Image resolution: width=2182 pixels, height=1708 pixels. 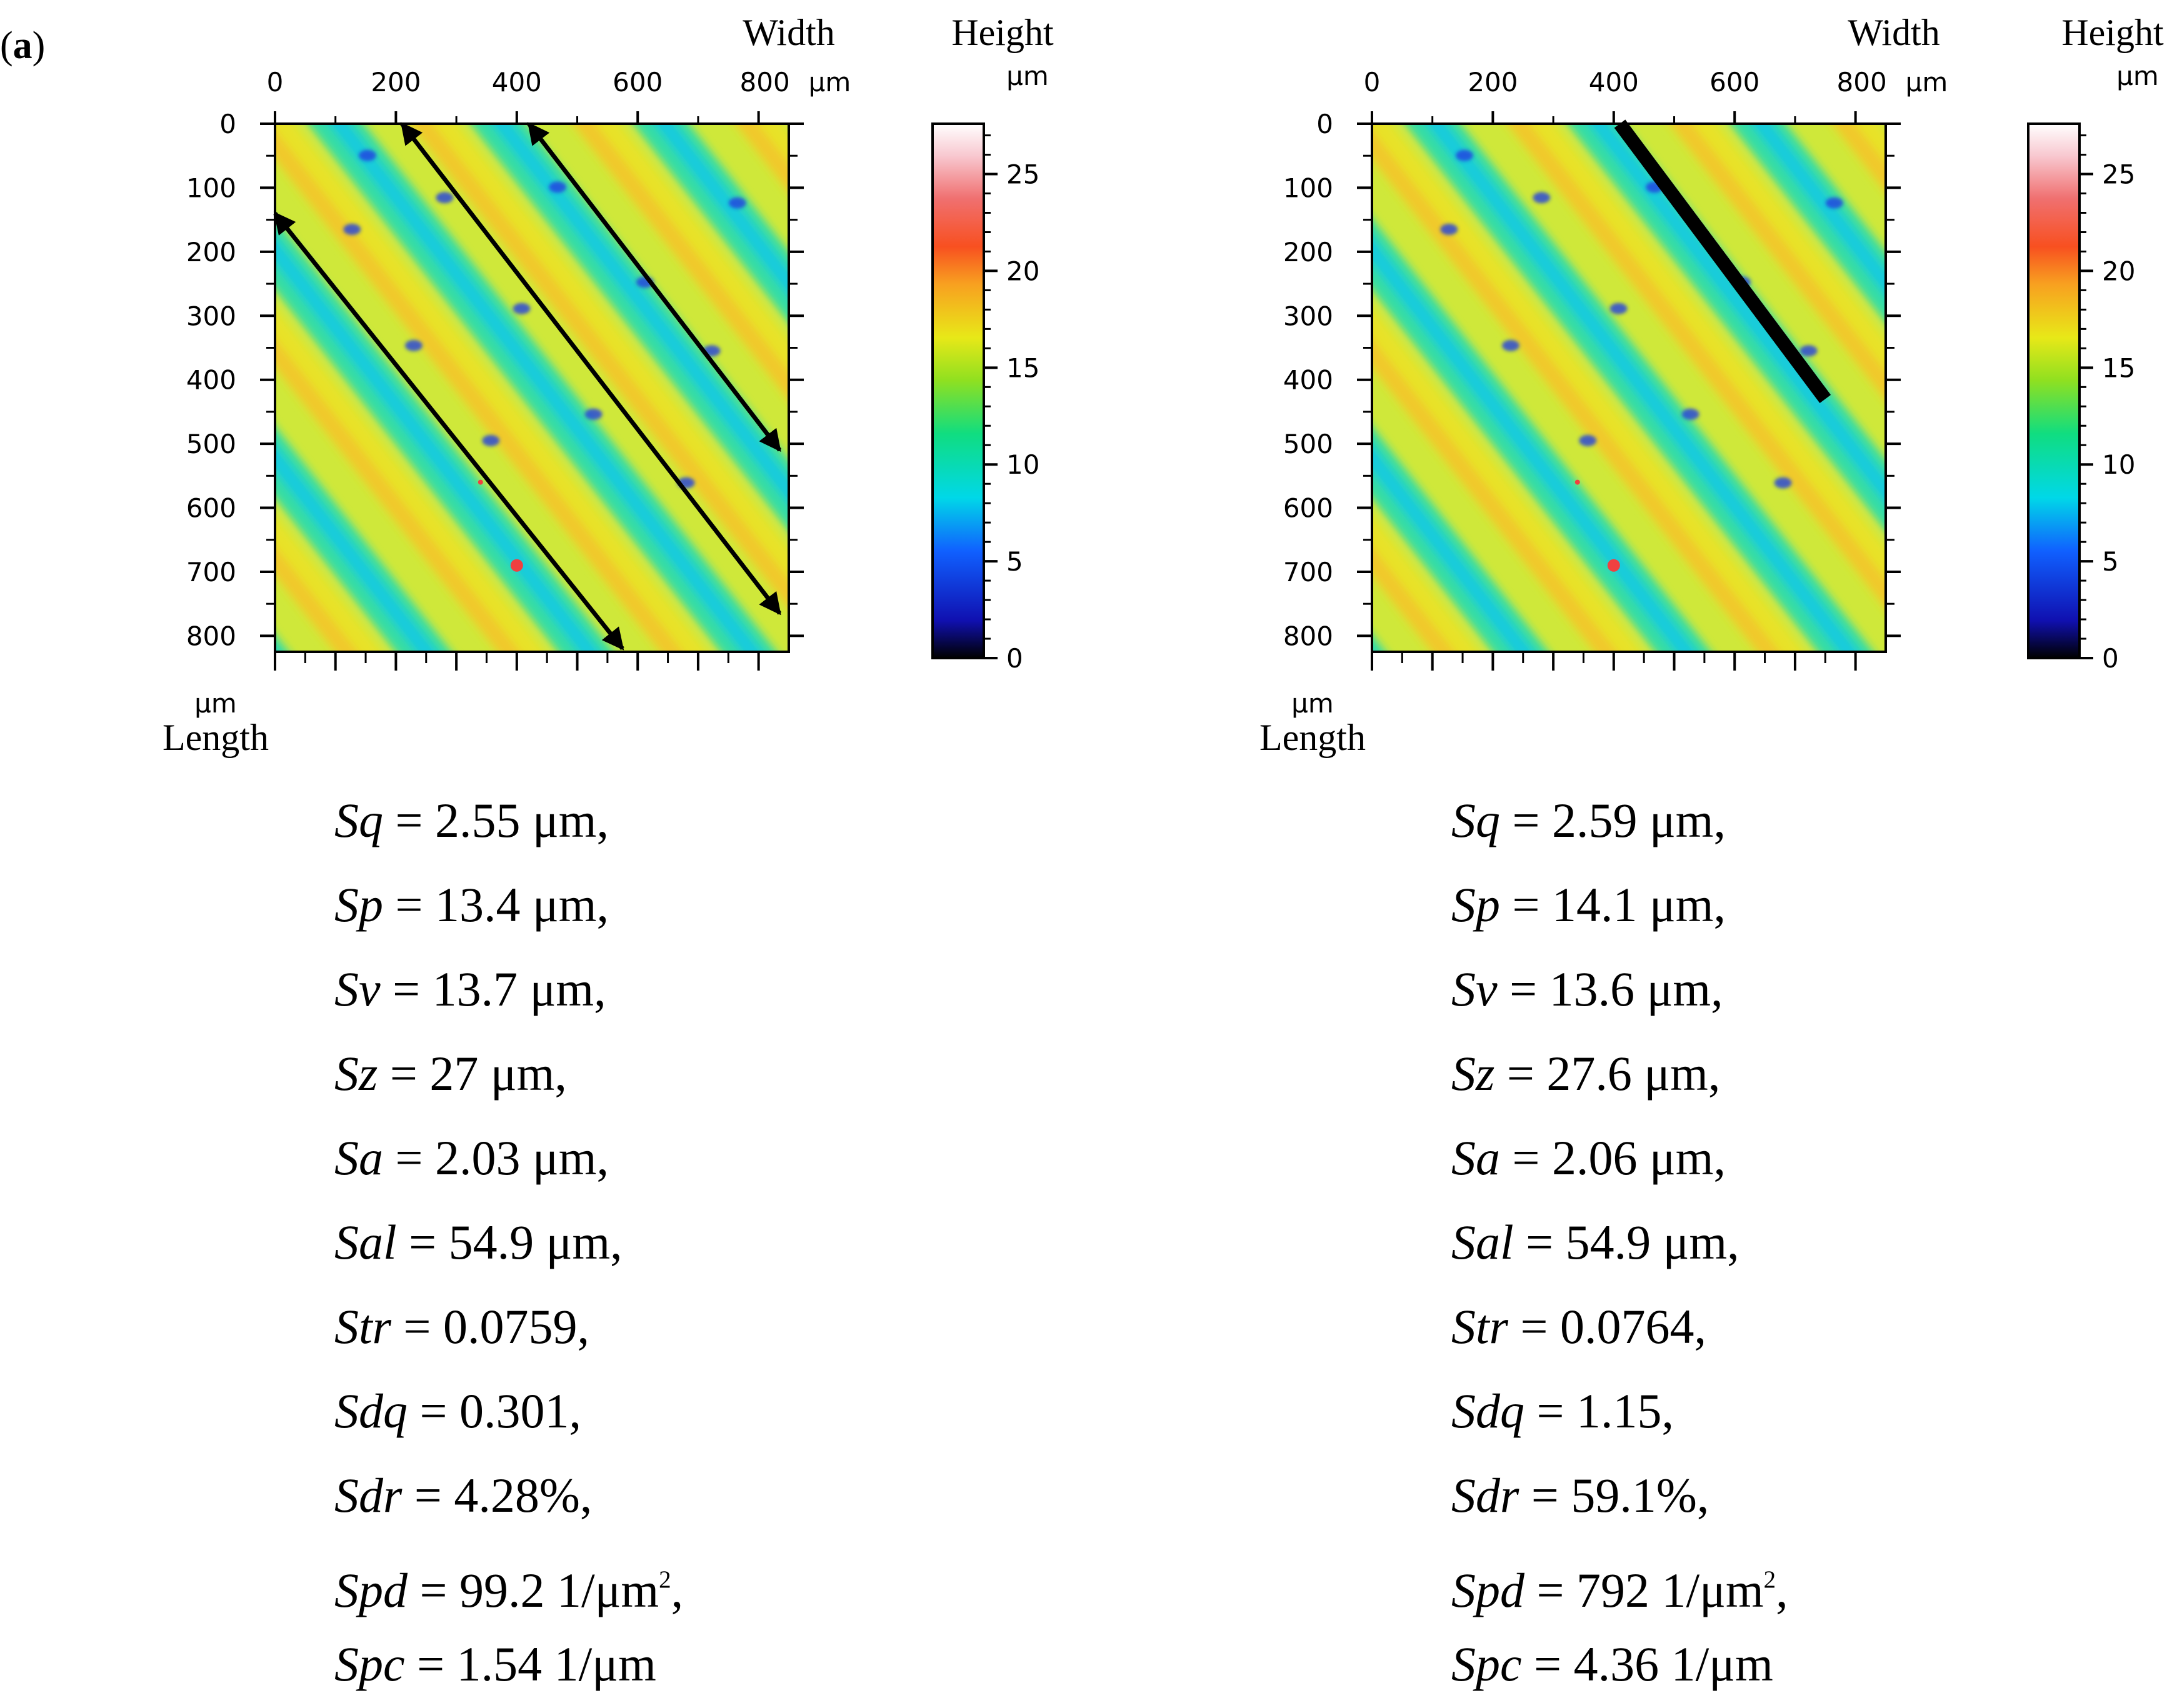 What do you see at coordinates (1312, 703) in the screenshot?
I see `y-unit-label: μm` at bounding box center [1312, 703].